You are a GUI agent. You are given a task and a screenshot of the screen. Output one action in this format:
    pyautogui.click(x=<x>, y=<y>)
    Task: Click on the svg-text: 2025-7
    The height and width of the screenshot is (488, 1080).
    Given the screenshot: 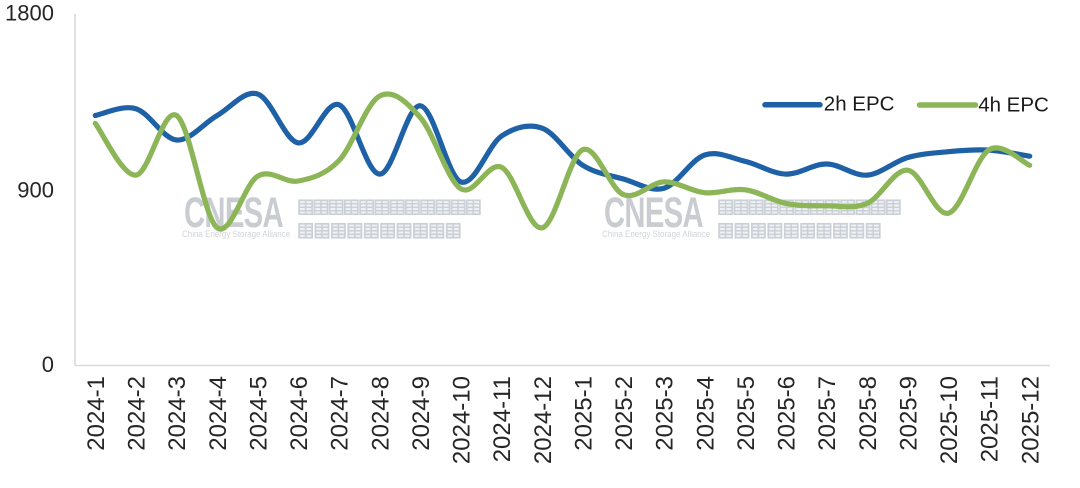 What is the action you would take?
    pyautogui.click(x=827, y=413)
    